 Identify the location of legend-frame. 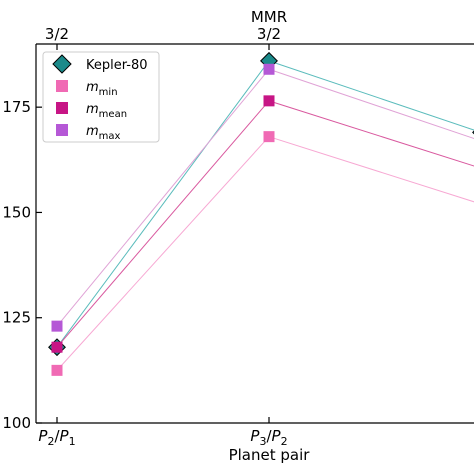
(101, 97).